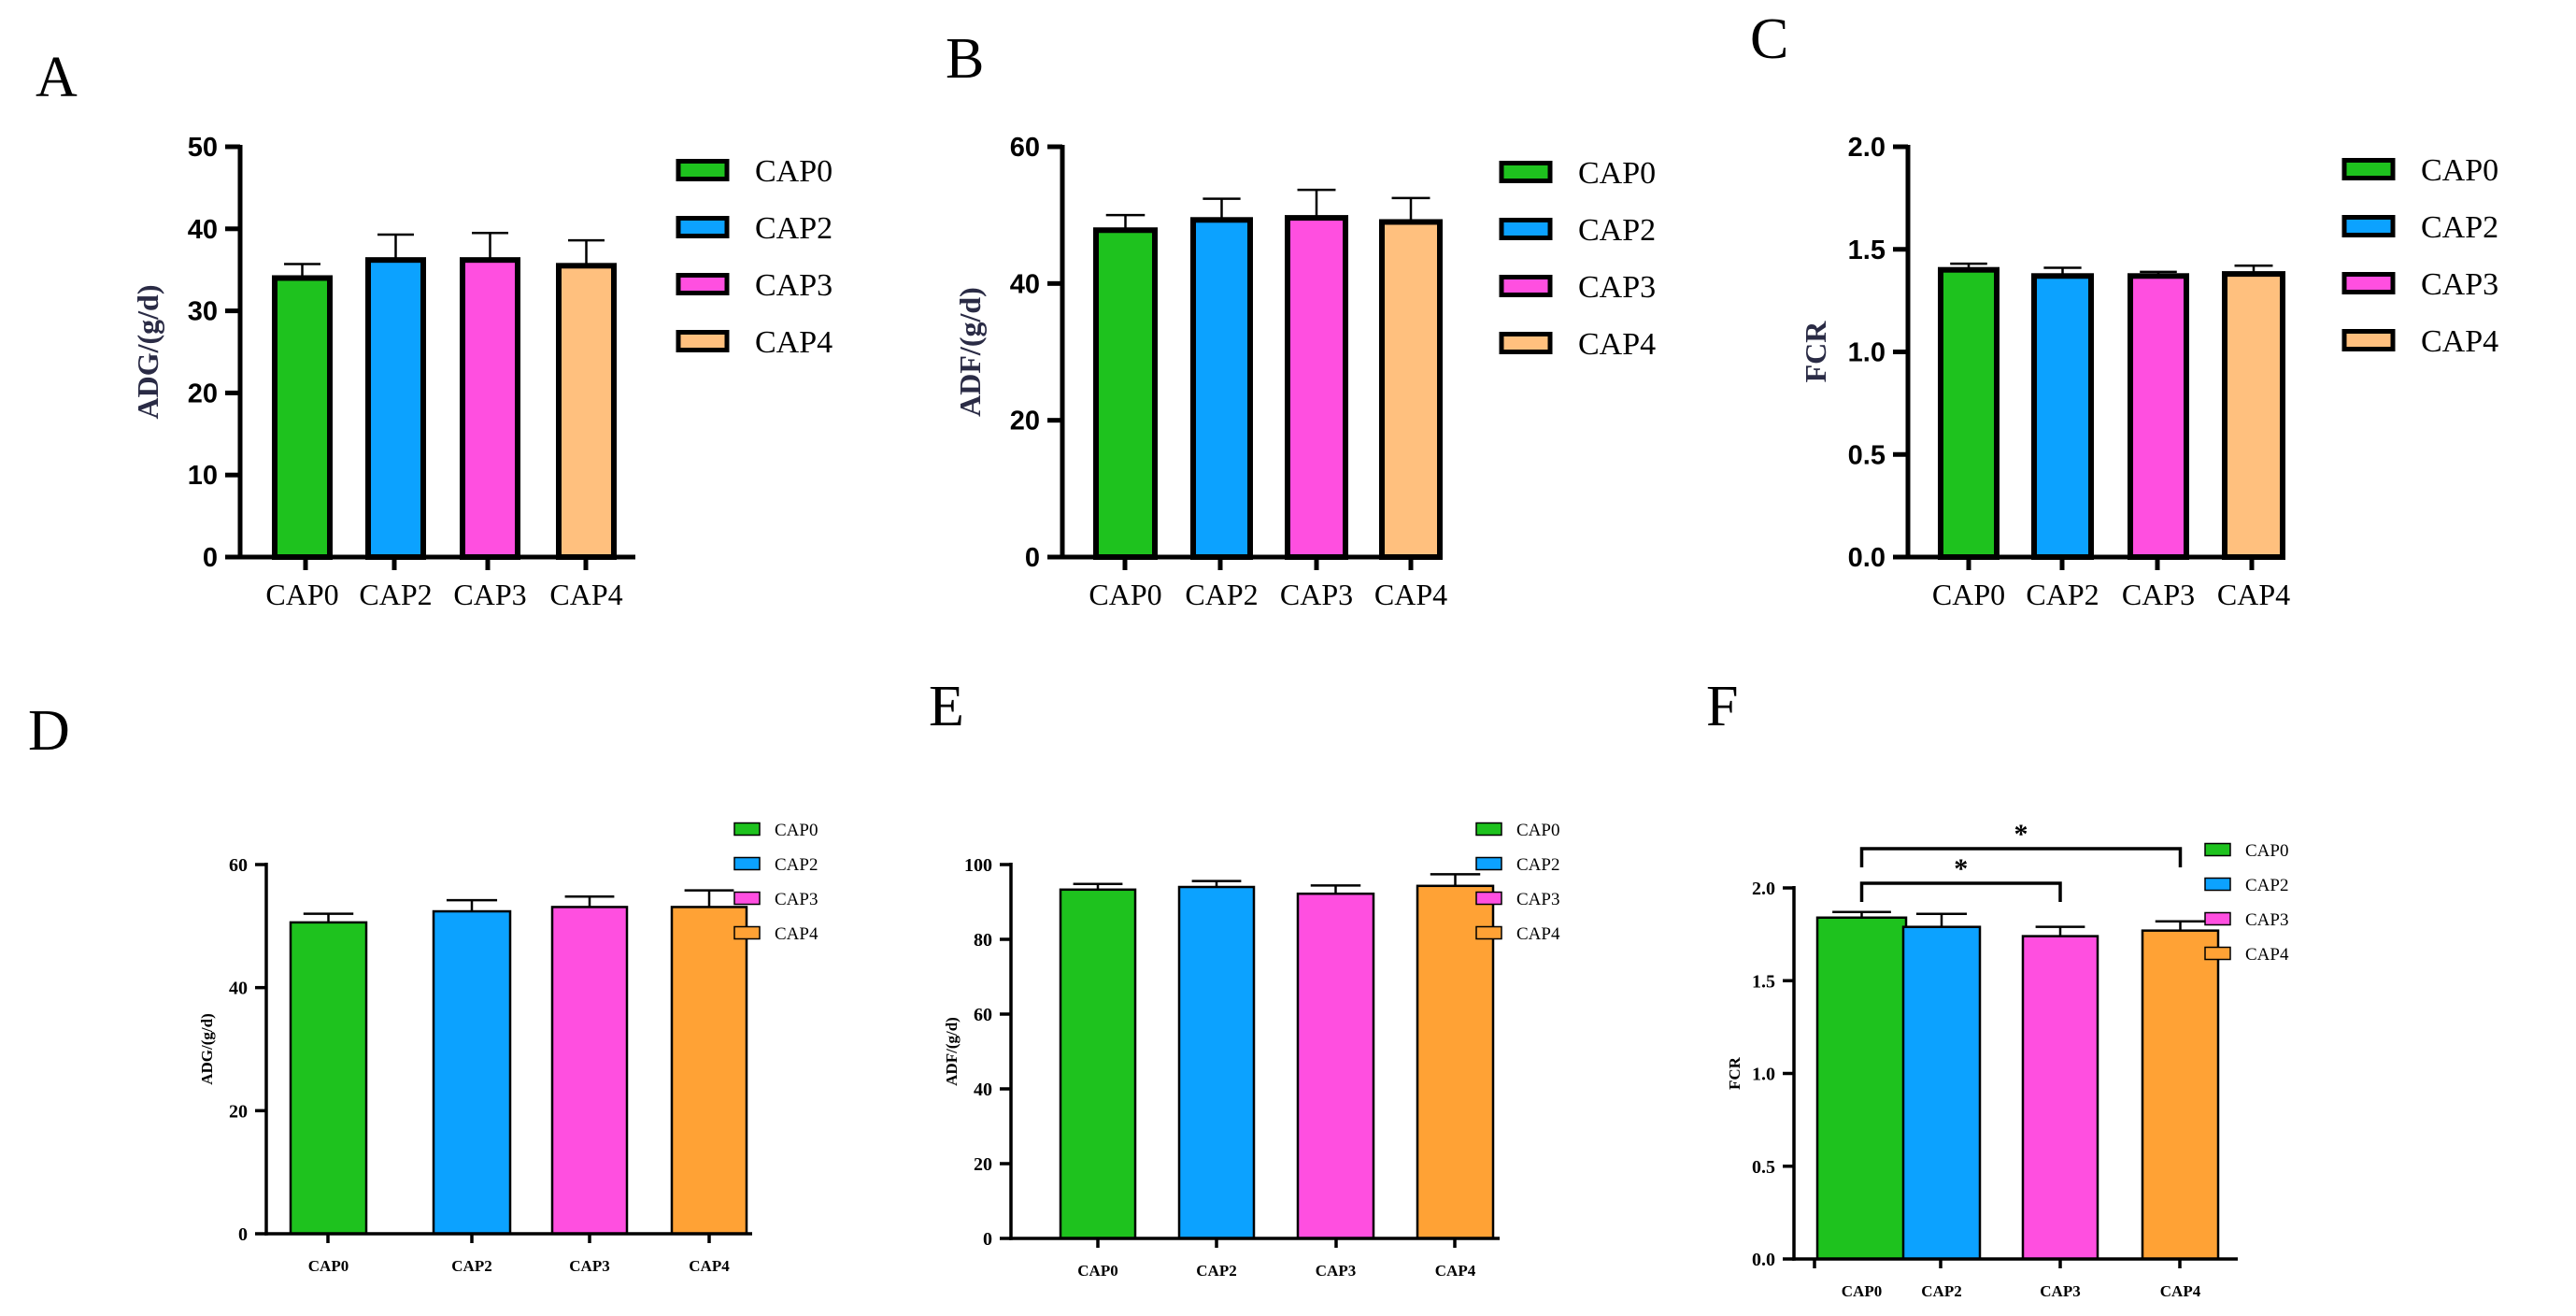  What do you see at coordinates (586, 411) in the screenshot?
I see `bar-a-cap4` at bounding box center [586, 411].